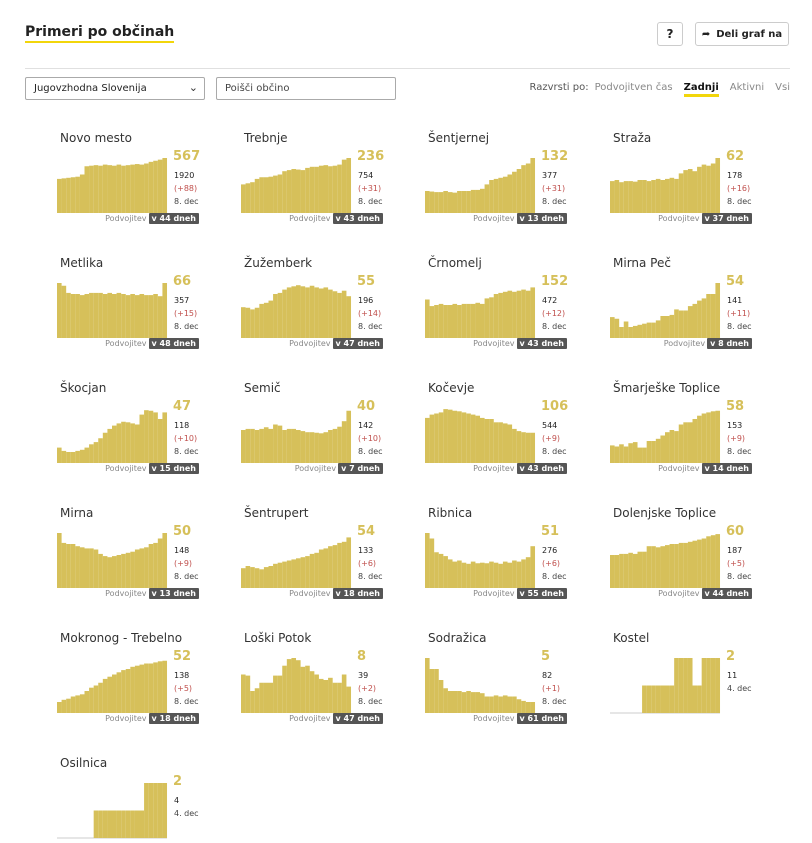 This screenshot has width=812, height=843. What do you see at coordinates (276, 513) in the screenshot?
I see `municipality-name: Šentrupert` at bounding box center [276, 513].